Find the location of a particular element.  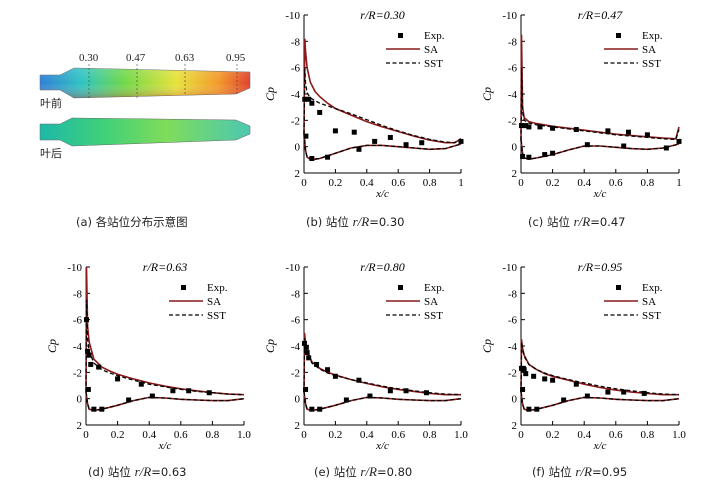

caption-b-suffix: =0.30 is located at coordinates (387, 222).